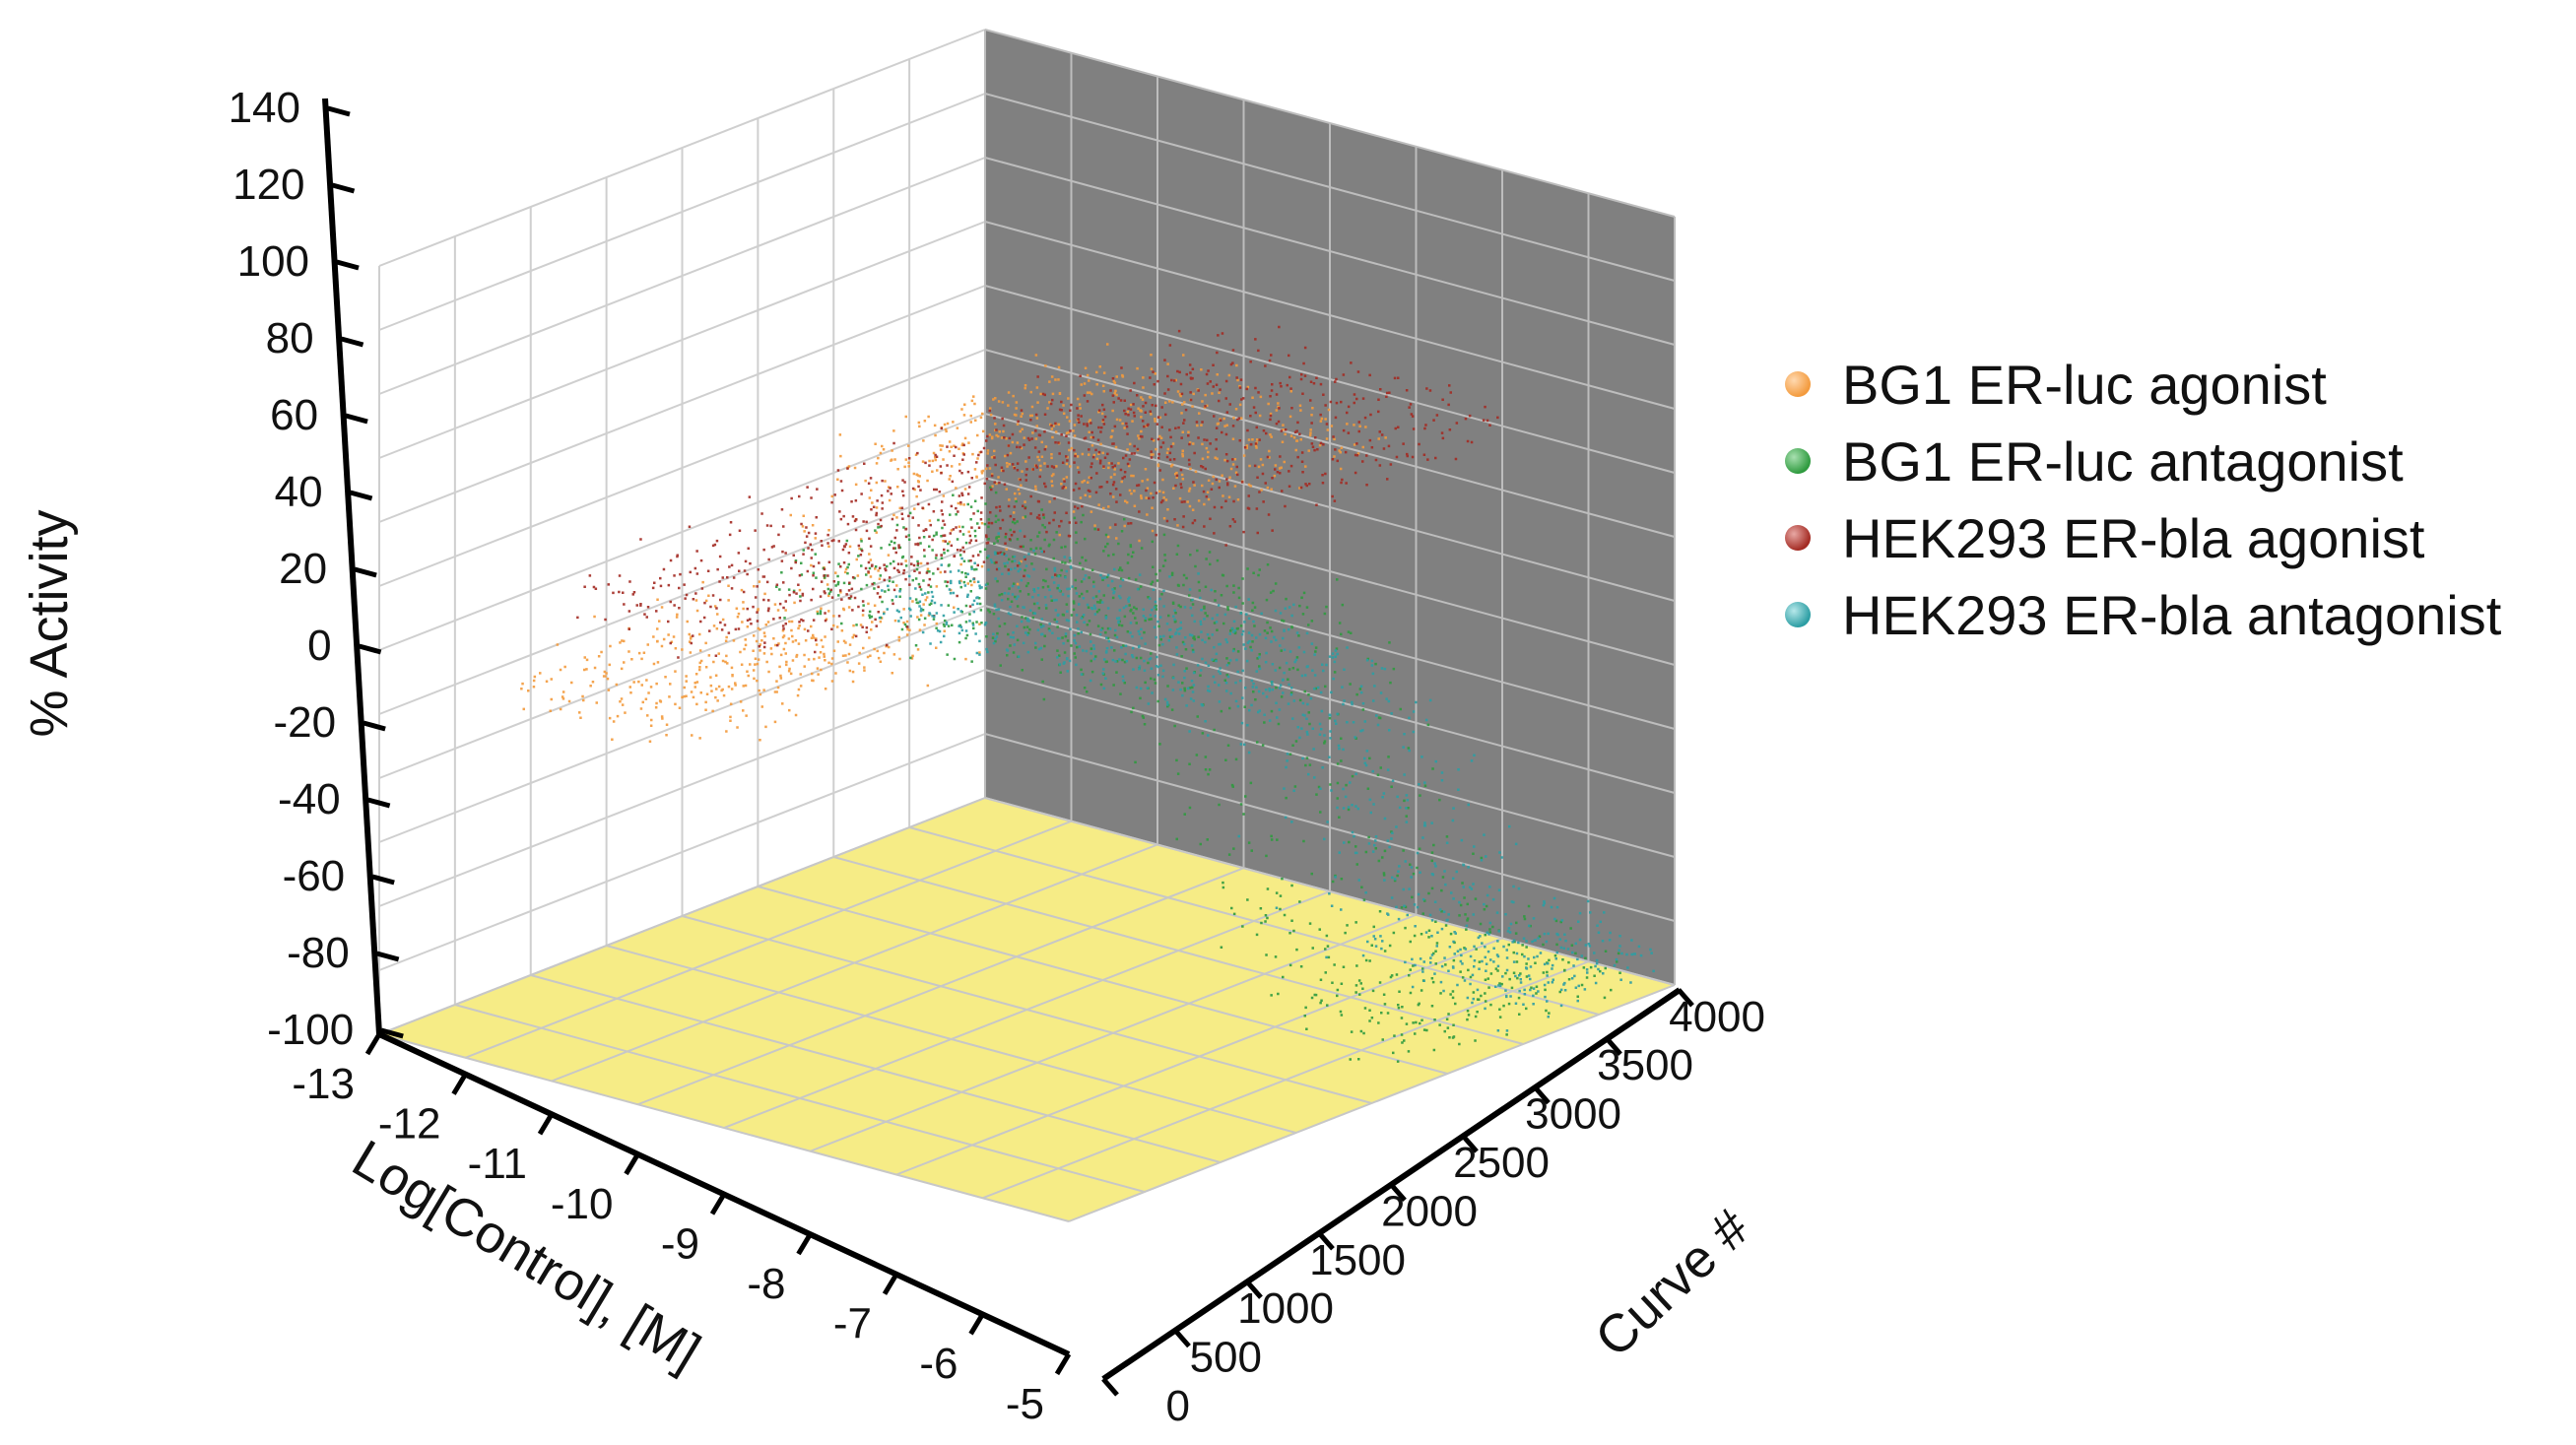 The width and height of the screenshot is (2576, 1445). What do you see at coordinates (1502, 1163) in the screenshot?
I see `y-tick-label: 2500` at bounding box center [1502, 1163].